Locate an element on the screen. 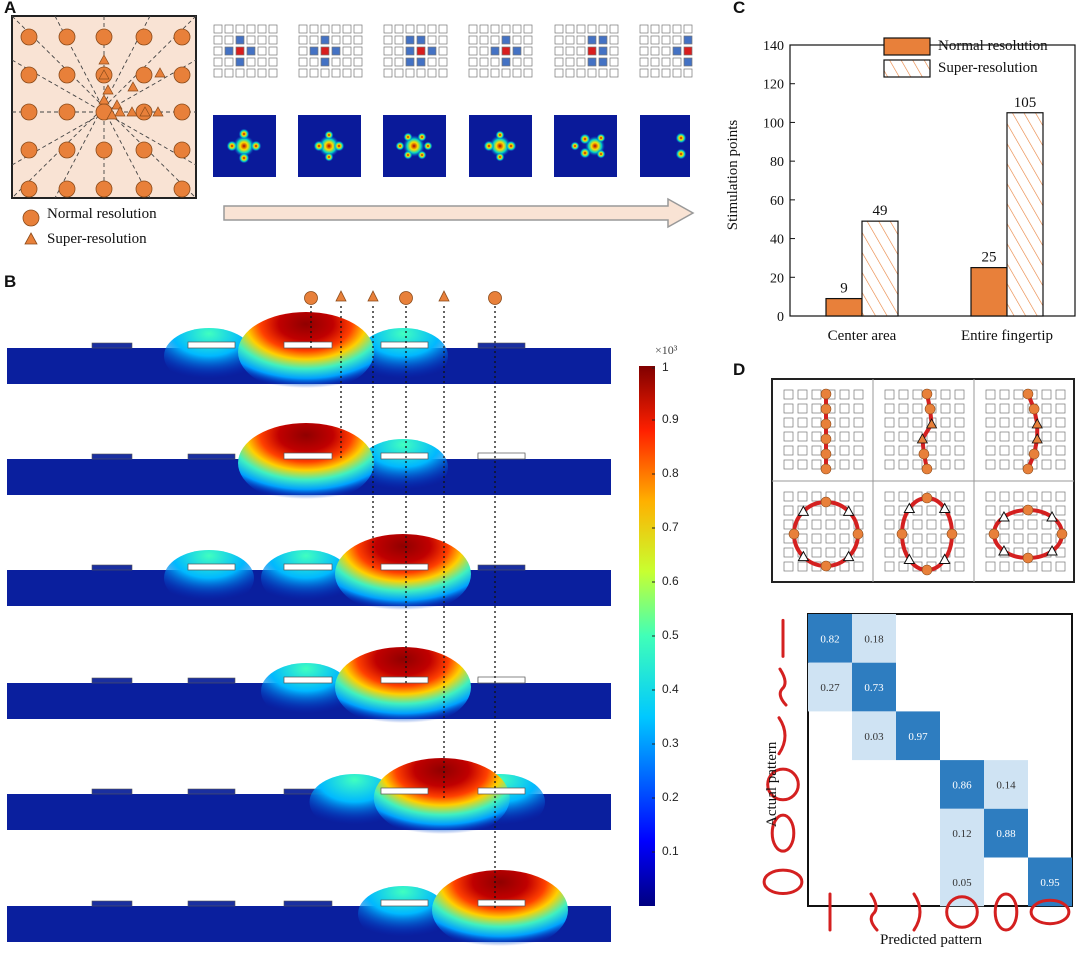 The width and height of the screenshot is (1080, 953). colorbar-exponent: ×10³ is located at coordinates (666, 350).